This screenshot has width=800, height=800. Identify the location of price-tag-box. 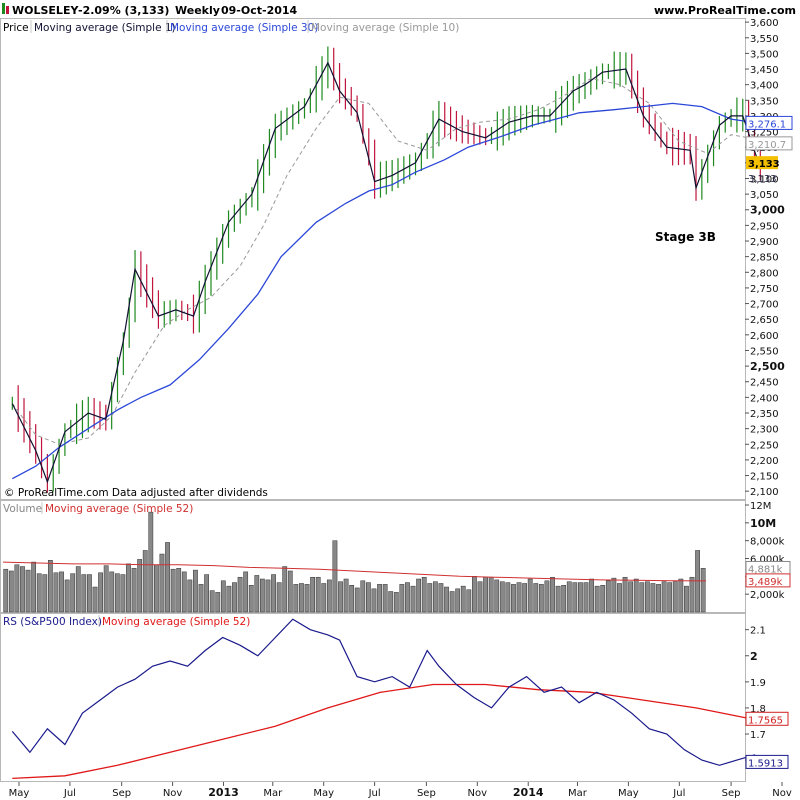
(762, 163).